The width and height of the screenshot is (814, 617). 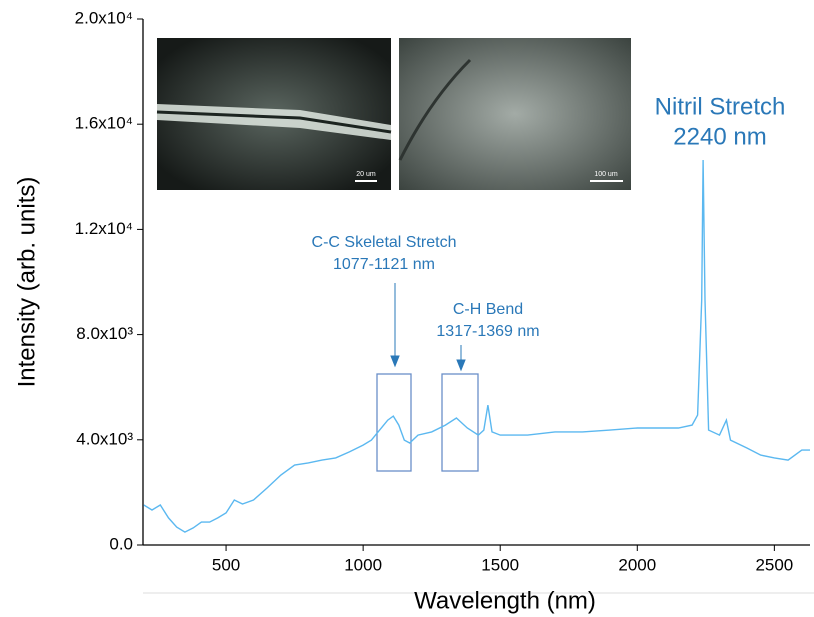 I want to click on x-tick-label: 1000, so click(x=363, y=564).